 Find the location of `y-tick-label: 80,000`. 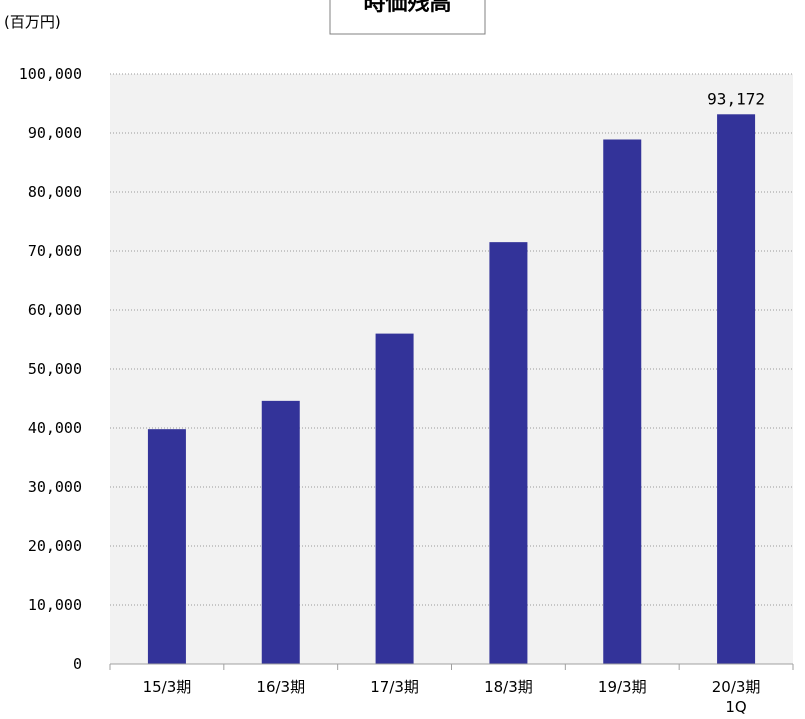

y-tick-label: 80,000 is located at coordinates (55, 192).